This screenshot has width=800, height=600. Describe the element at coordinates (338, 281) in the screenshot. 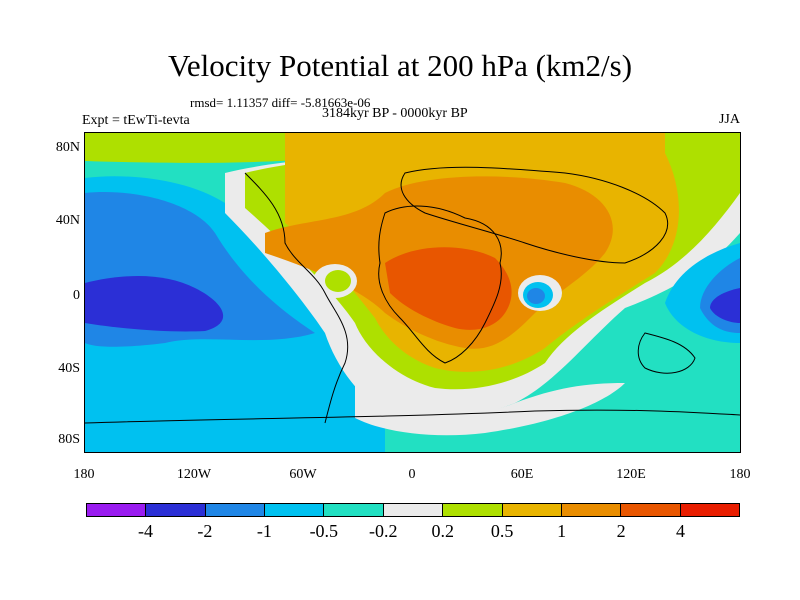

I see `atlantic-weak-positive` at that location.